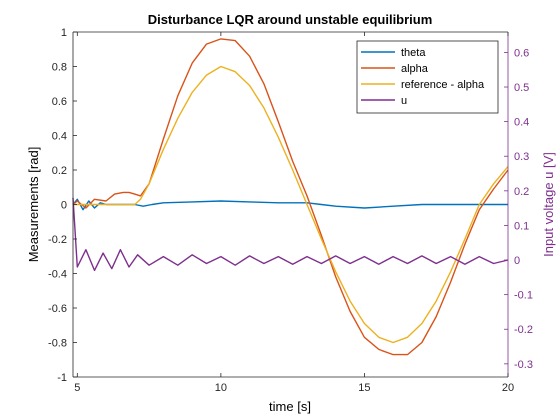 The width and height of the screenshot is (560, 420). What do you see at coordinates (517, 261) in the screenshot?
I see `right-tick-label: 0` at bounding box center [517, 261].